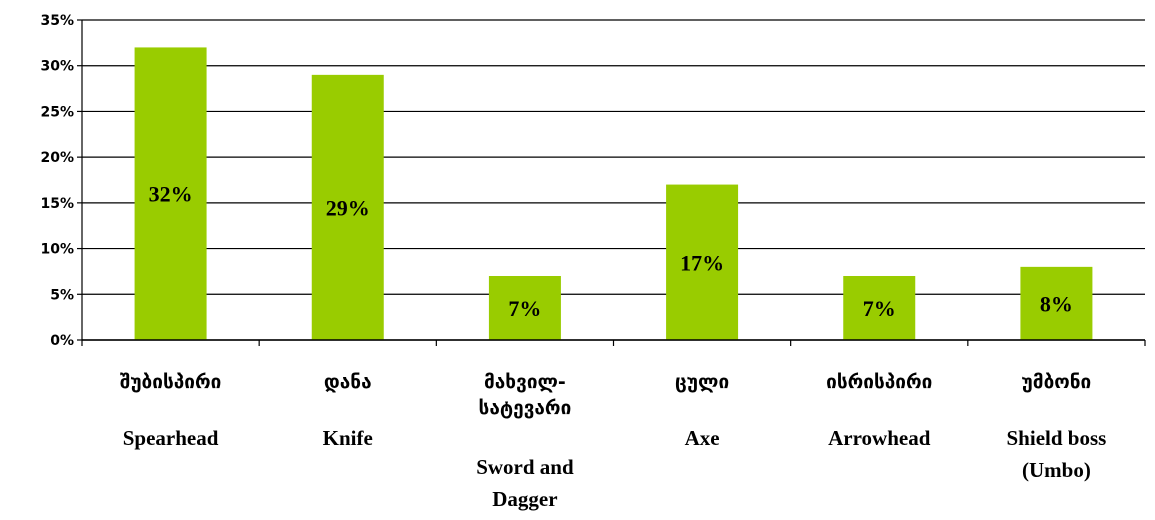 The width and height of the screenshot is (1155, 520). What do you see at coordinates (57, 204) in the screenshot?
I see `y-tick-label: 15%` at bounding box center [57, 204].